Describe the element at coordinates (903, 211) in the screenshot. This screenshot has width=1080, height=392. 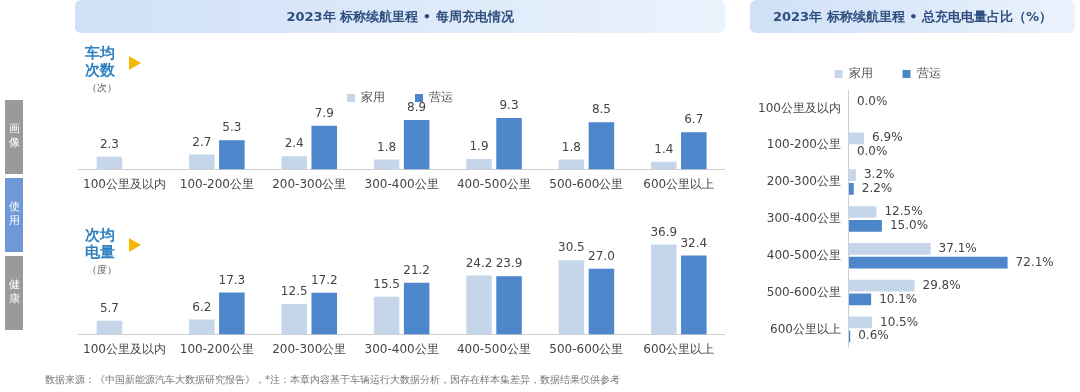
I see `data-label: 12.5%` at that location.